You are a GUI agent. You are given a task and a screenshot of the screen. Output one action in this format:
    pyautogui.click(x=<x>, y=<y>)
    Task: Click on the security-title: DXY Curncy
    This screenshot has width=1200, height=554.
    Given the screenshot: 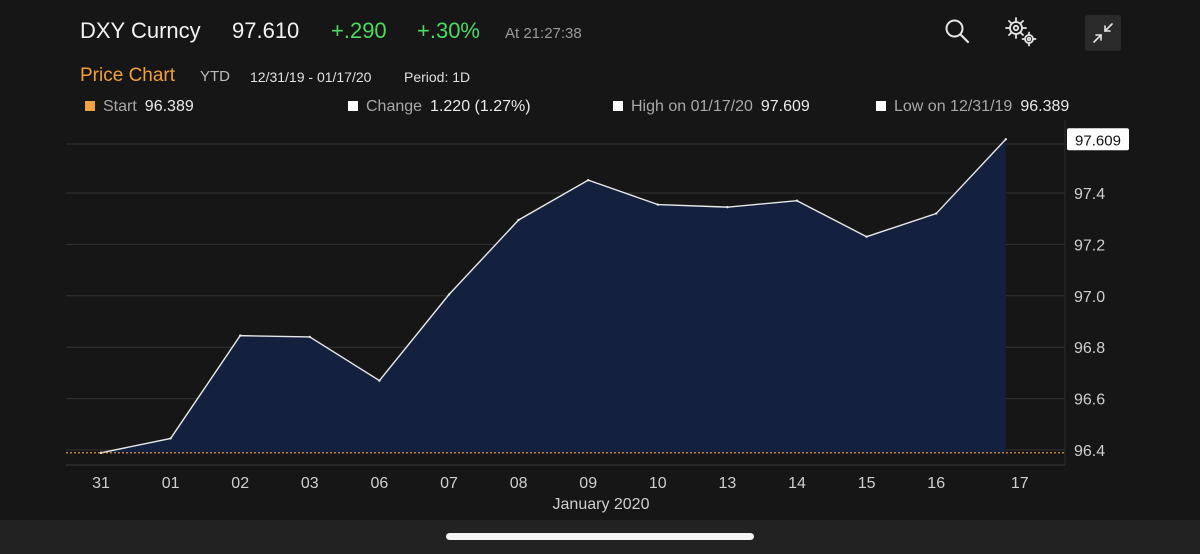 What is the action you would take?
    pyautogui.click(x=140, y=30)
    